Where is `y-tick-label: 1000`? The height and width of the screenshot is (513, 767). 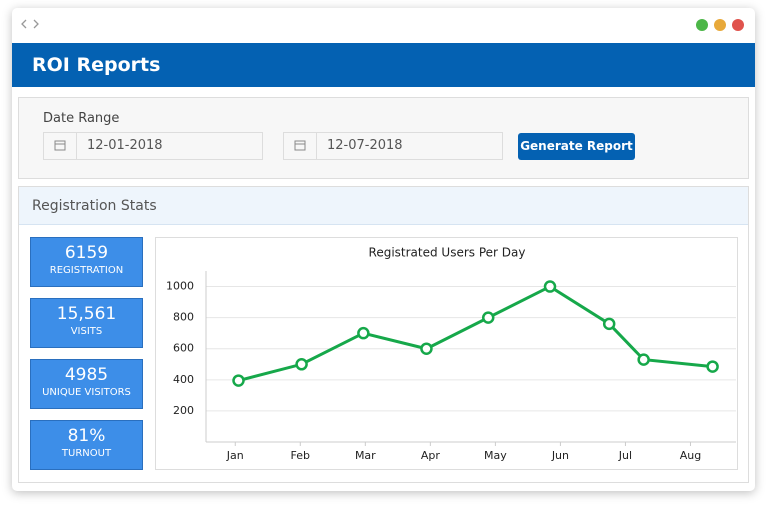 y-tick-label: 1000 is located at coordinates (180, 286).